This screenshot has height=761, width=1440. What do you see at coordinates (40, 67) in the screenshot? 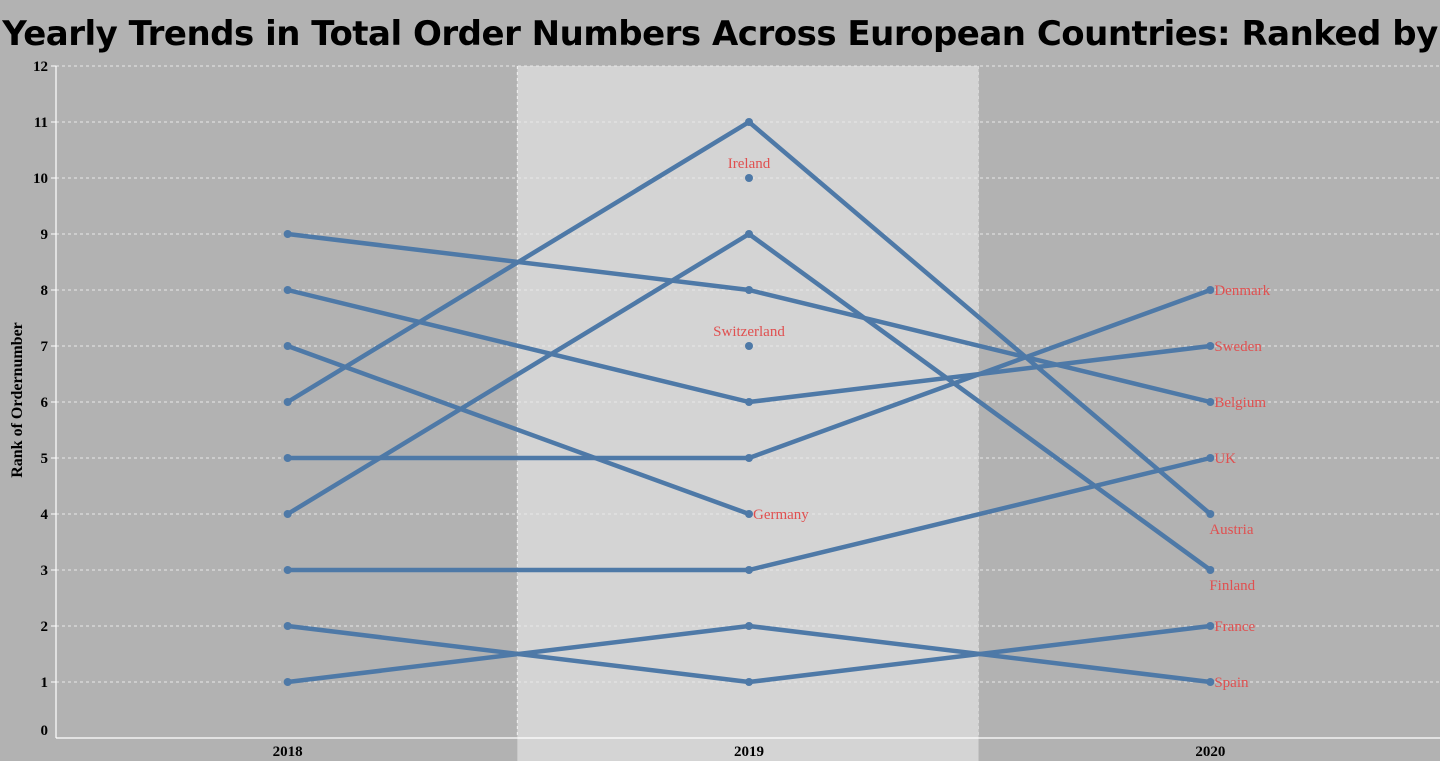
I see `y-tick-label-12: 12` at bounding box center [40, 67].